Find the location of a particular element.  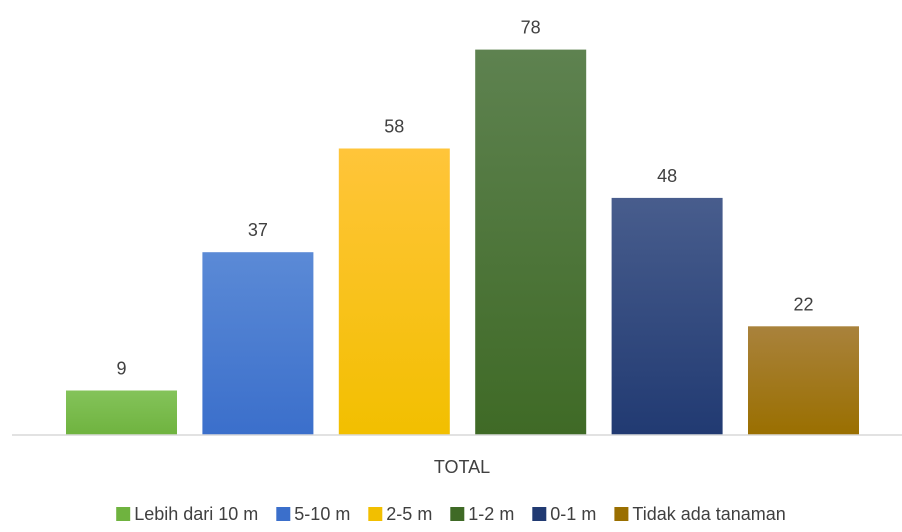

legend-label-2: 2-5 m is located at coordinates (409, 514).